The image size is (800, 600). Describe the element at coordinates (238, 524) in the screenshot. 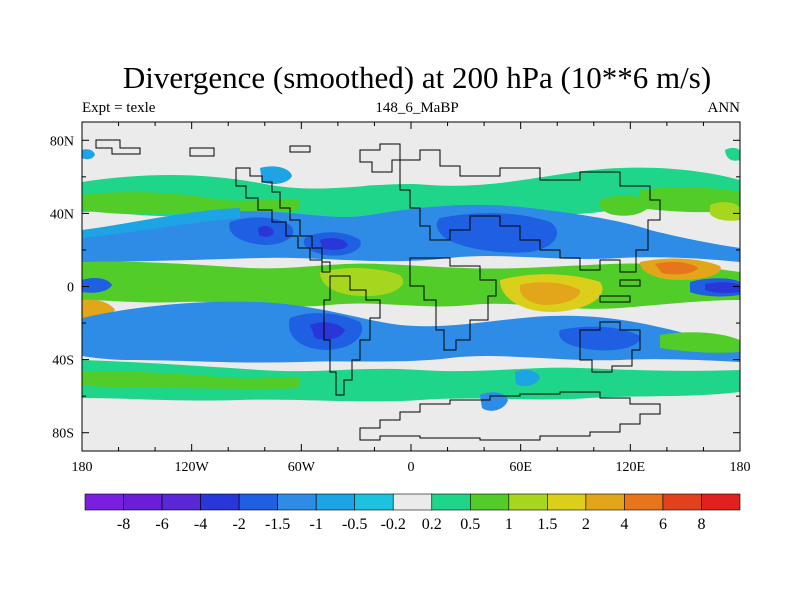

I see `colorbar-label: -2` at that location.